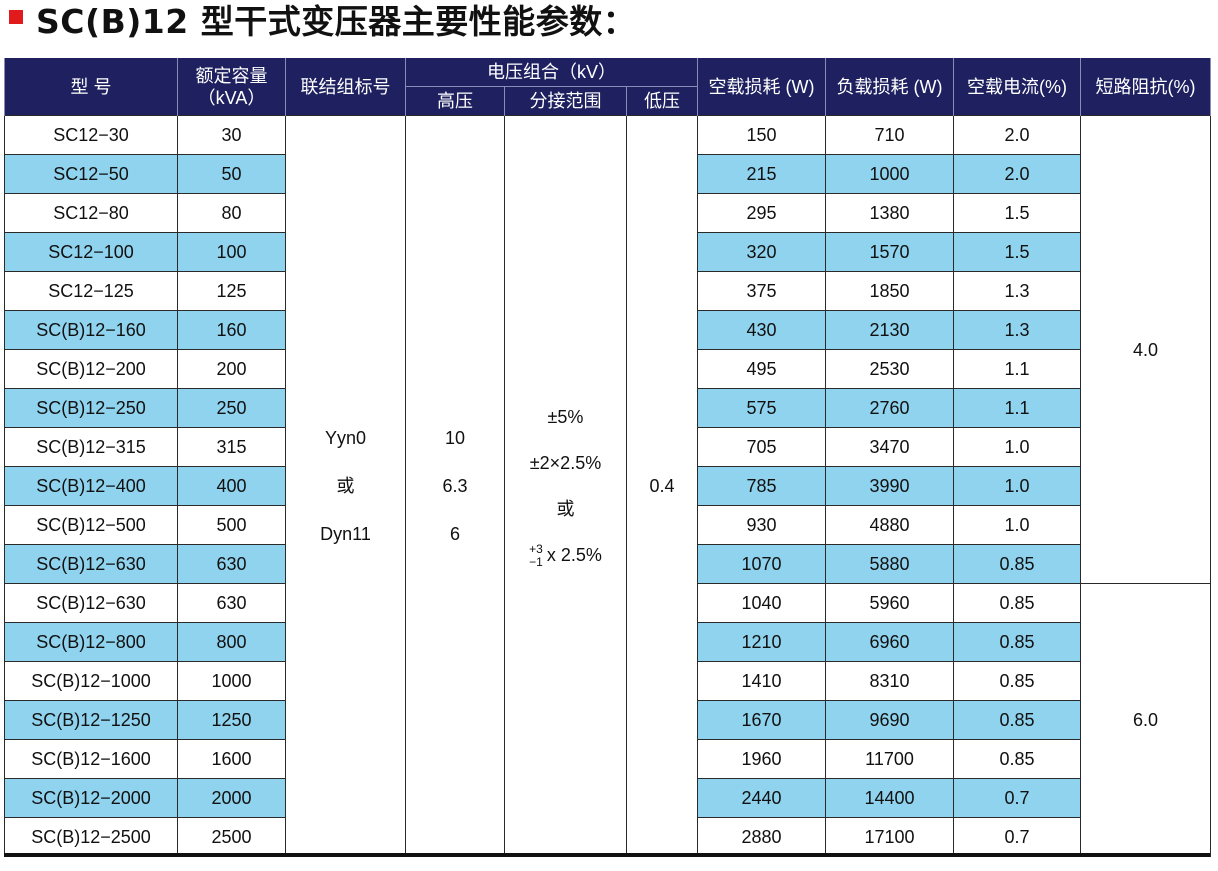 The height and width of the screenshot is (871, 1218). I want to click on cell-capacity: 2500, so click(231, 837).